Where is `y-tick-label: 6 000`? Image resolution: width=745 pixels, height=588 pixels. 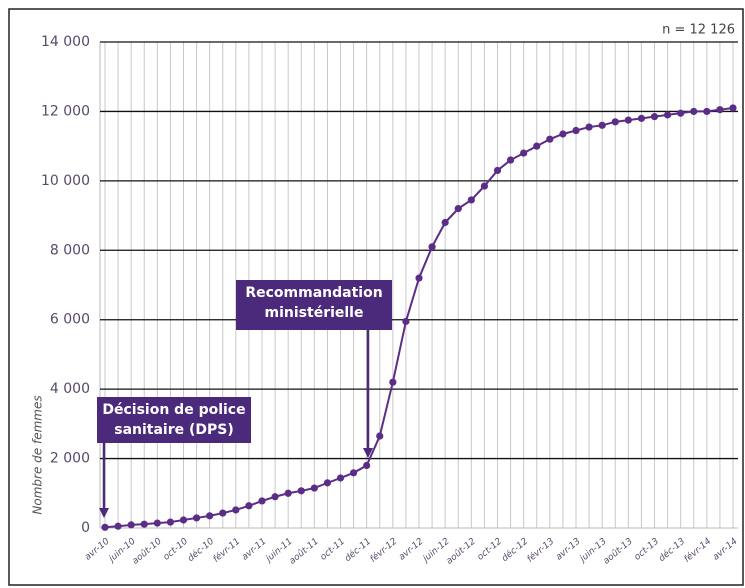
y-tick-label: 6 000 is located at coordinates (70, 320).